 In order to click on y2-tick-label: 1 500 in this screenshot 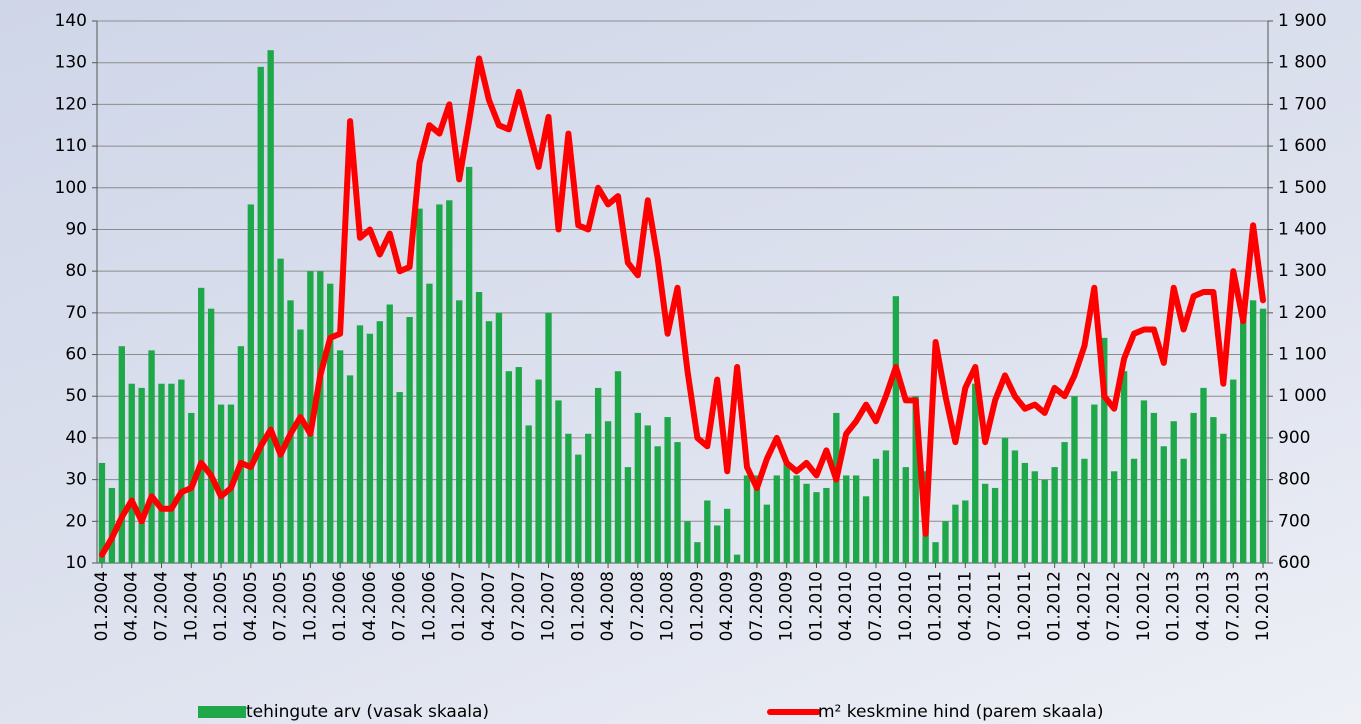, I will do `click(1302, 188)`.